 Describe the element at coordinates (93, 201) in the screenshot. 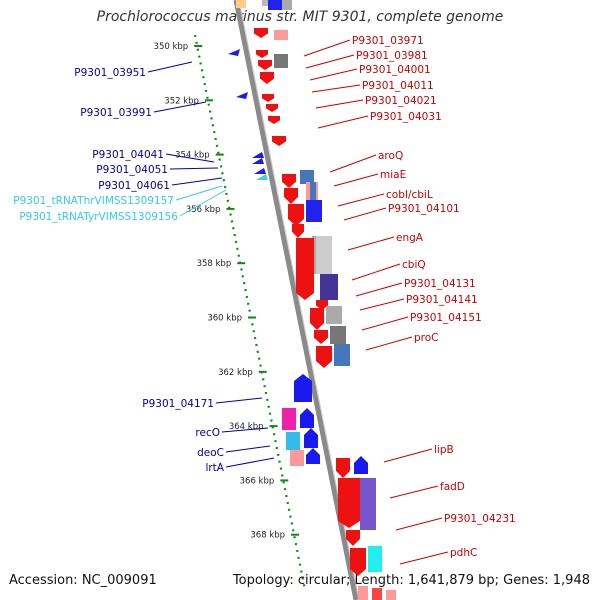

I see `gene-label-left: P9301_tRNAThrVIMSS1309157` at that location.